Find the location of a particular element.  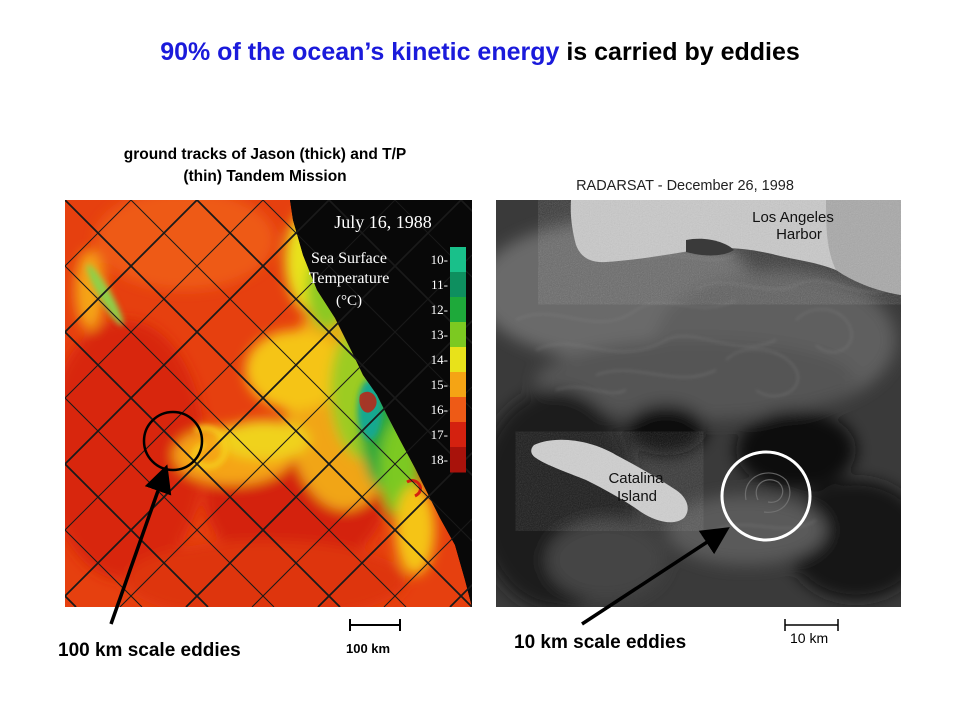

colorbar-tick-label: 17- is located at coordinates (439, 434).